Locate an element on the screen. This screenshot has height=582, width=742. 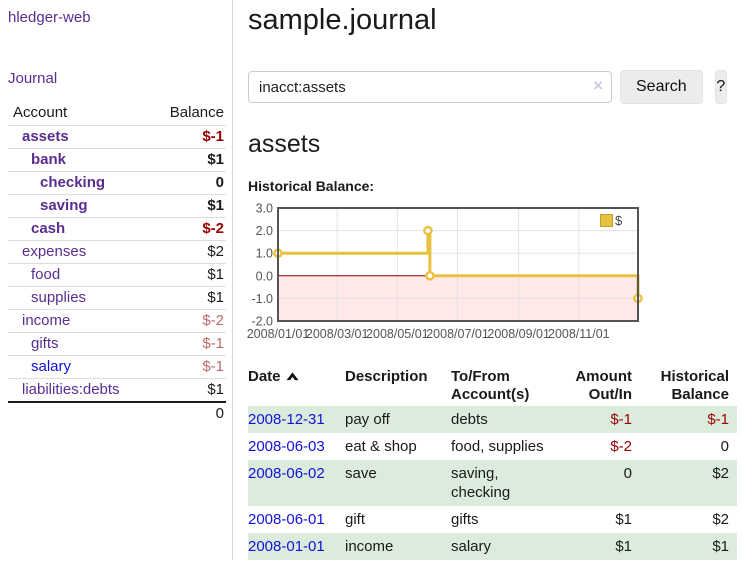
clear-search-icon: × is located at coordinates (598, 85).